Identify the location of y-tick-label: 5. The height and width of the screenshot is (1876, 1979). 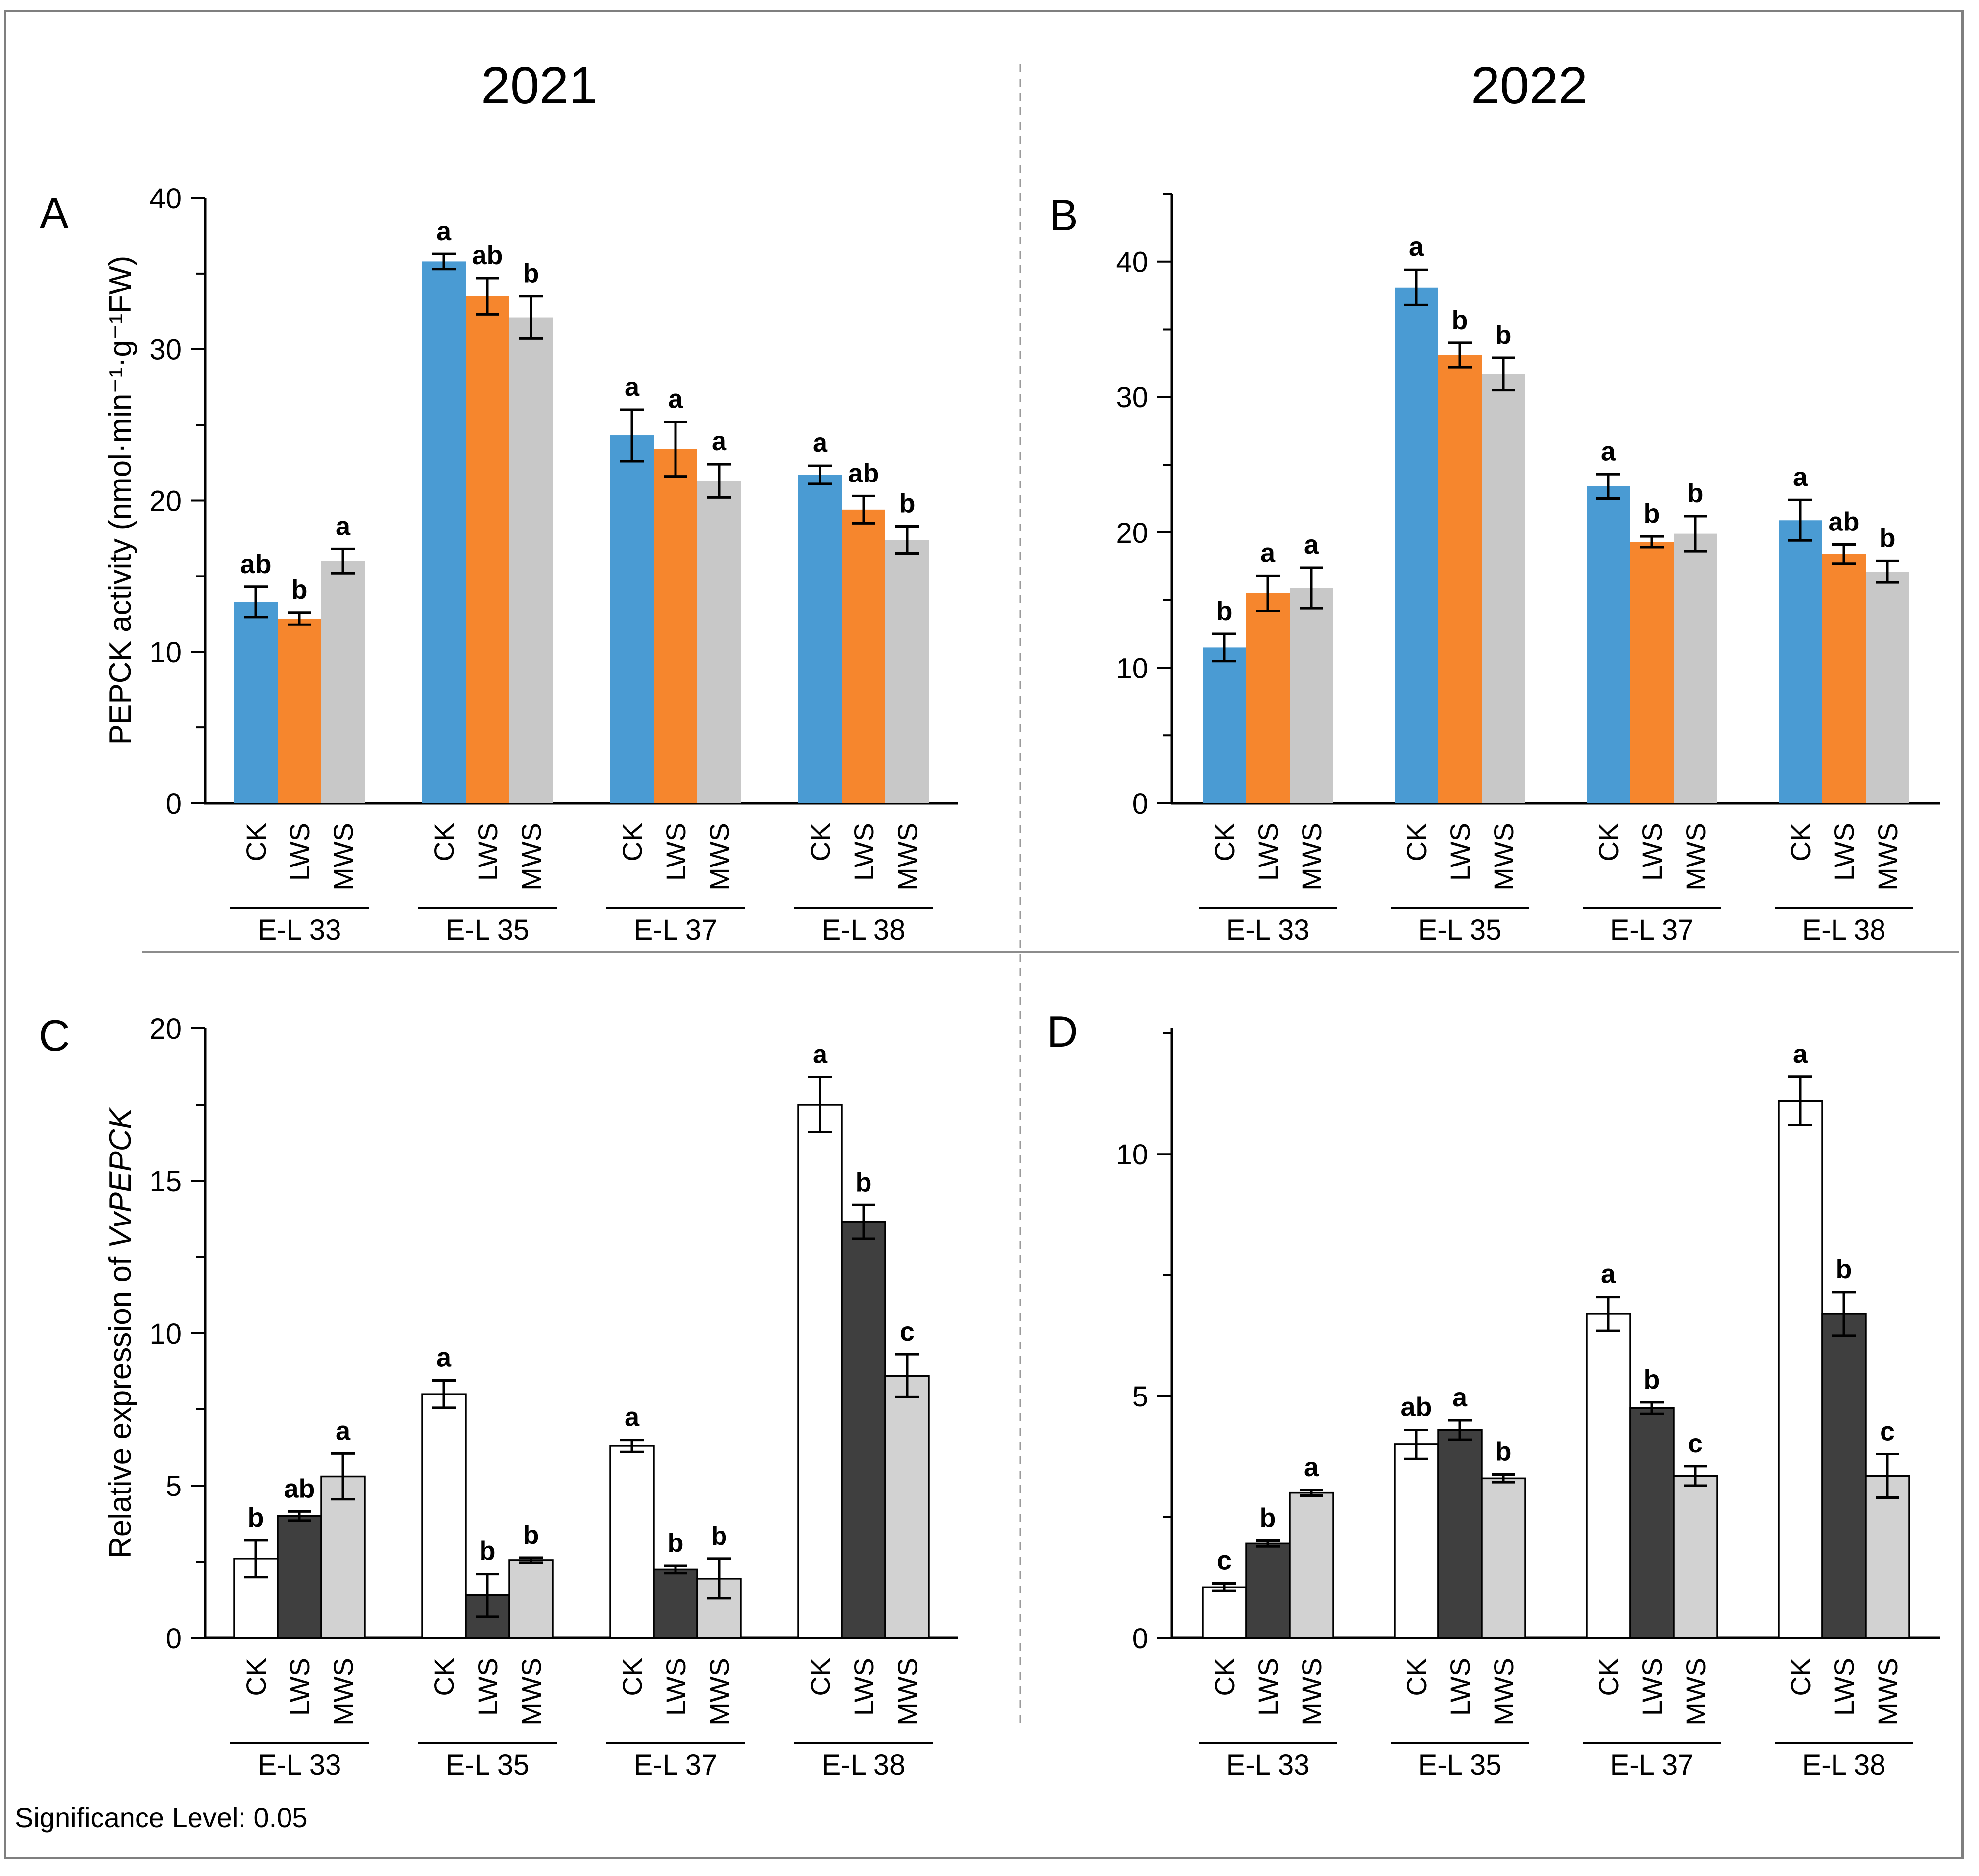
(1140, 1397).